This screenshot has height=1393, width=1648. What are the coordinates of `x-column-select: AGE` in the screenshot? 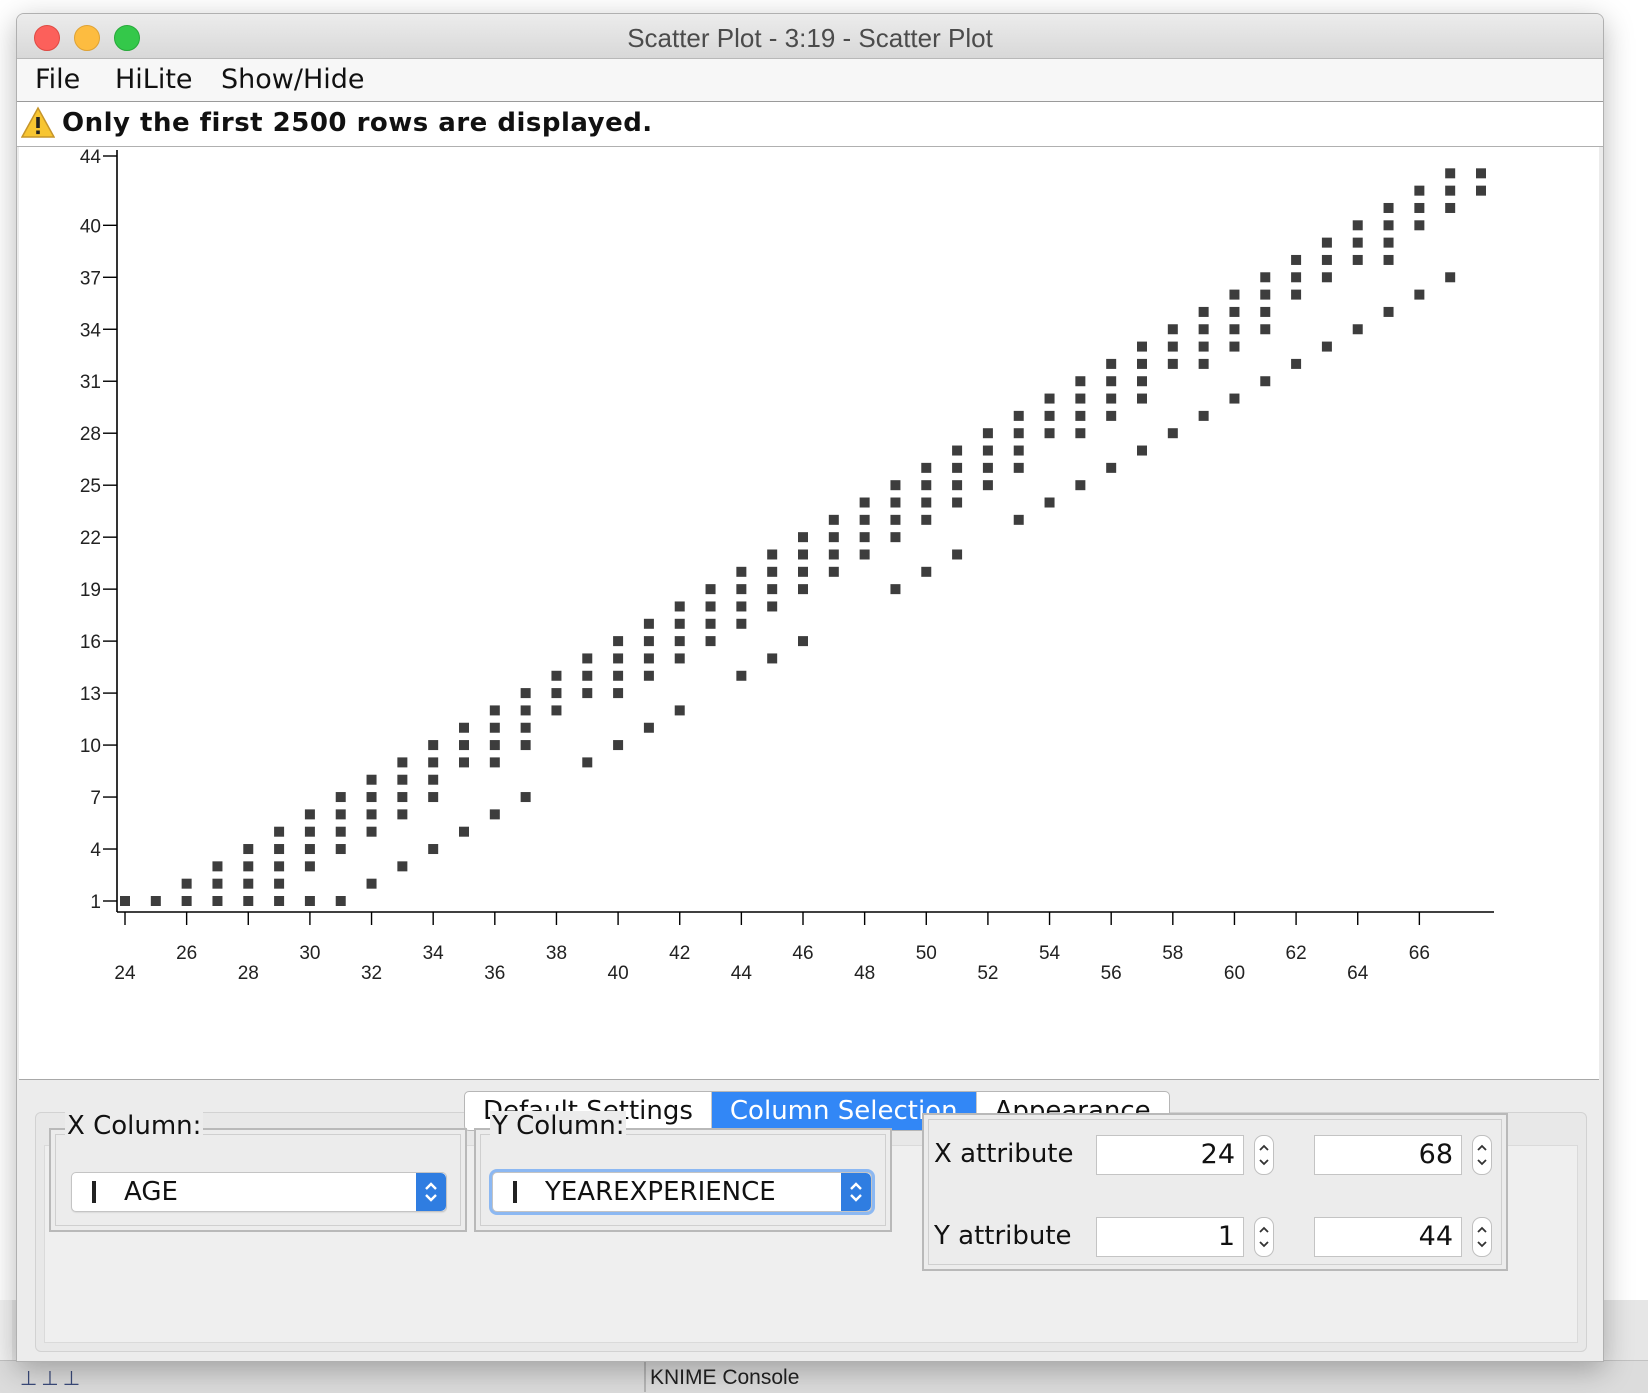 It's located at (259, 1192).